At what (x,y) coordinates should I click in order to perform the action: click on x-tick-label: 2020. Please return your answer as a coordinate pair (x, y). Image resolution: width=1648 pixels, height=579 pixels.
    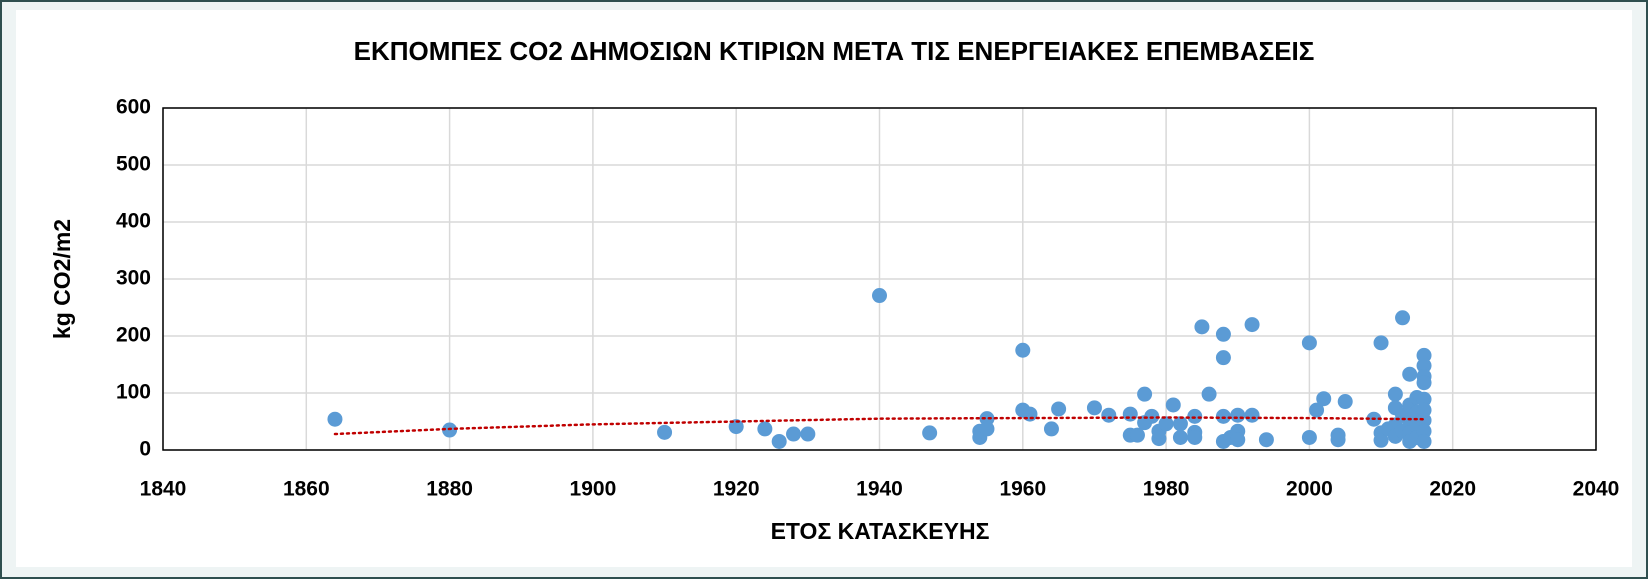
    Looking at the image, I should click on (1452, 489).